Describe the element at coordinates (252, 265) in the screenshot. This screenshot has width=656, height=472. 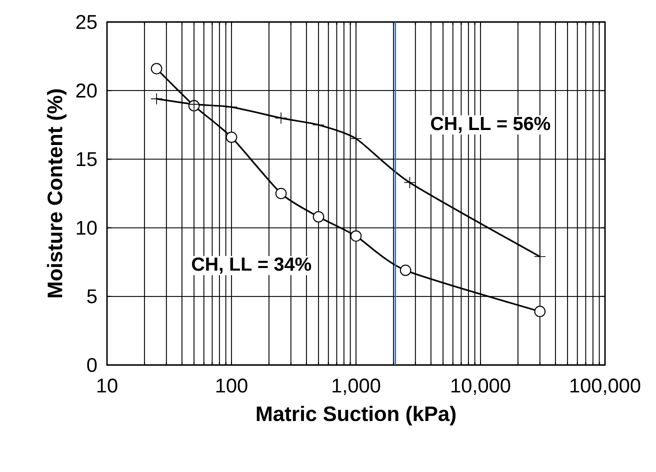
I see `series-label: CH, LL = 34%` at that location.